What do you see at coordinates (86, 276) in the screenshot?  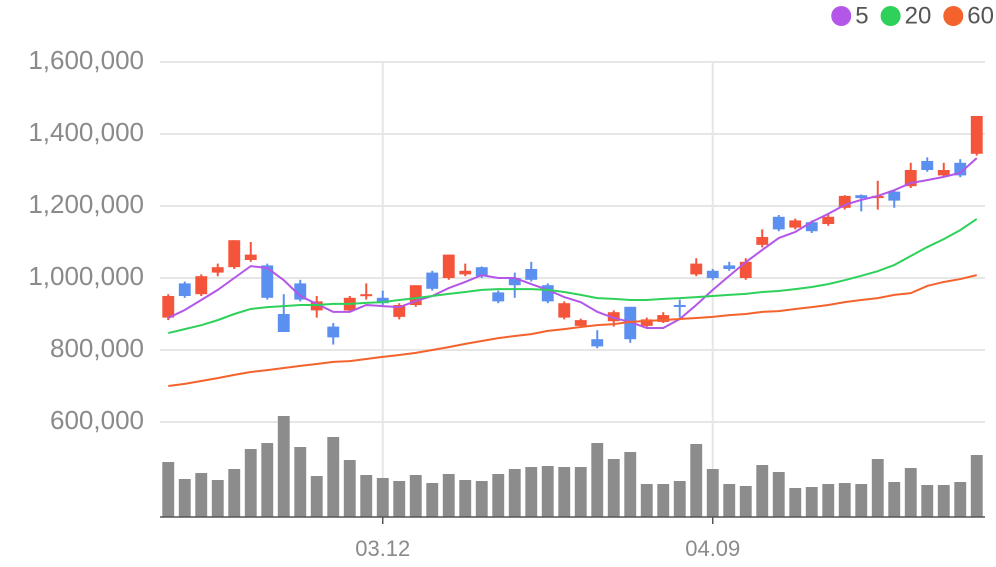 I see `y-tick-label: 1,000,000` at bounding box center [86, 276].